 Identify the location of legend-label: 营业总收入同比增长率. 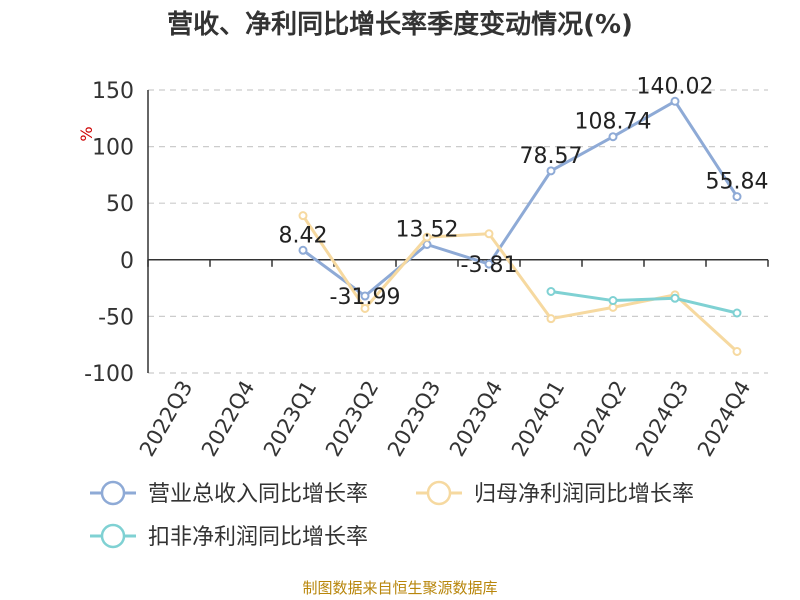
(258, 494).